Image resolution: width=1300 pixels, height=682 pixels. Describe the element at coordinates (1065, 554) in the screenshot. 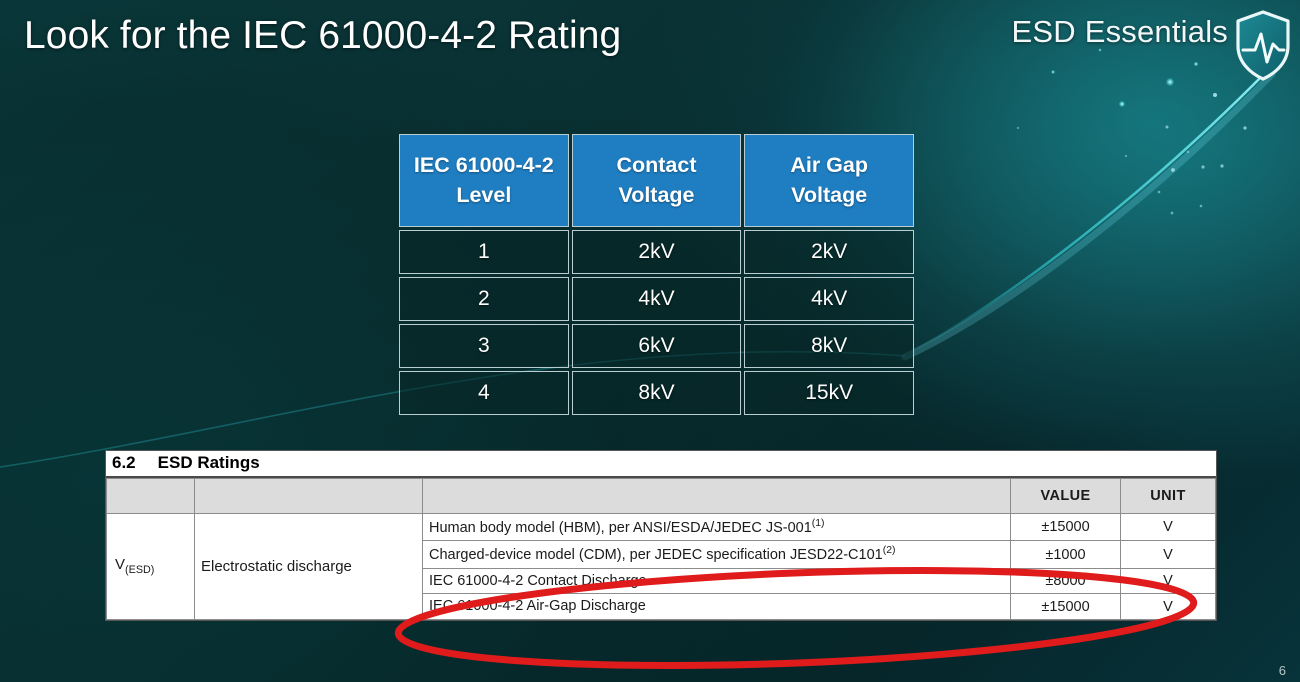

I see `cell-value: ±1000` at that location.